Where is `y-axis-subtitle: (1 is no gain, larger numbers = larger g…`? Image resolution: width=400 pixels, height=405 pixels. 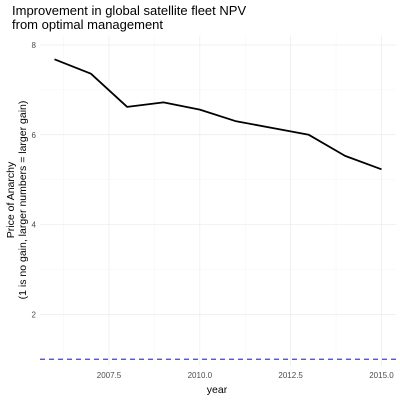 y-axis-subtitle: (1 is no gain, larger numbers = larger g… is located at coordinates (23, 200).